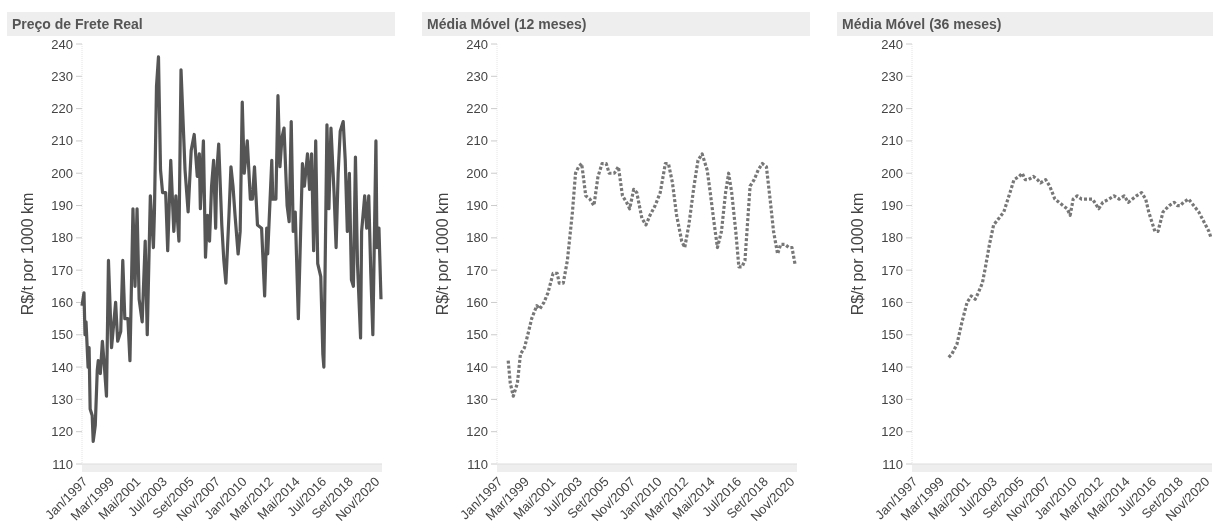  I want to click on chart-title: Média Móvel (36 meses), so click(922, 24).